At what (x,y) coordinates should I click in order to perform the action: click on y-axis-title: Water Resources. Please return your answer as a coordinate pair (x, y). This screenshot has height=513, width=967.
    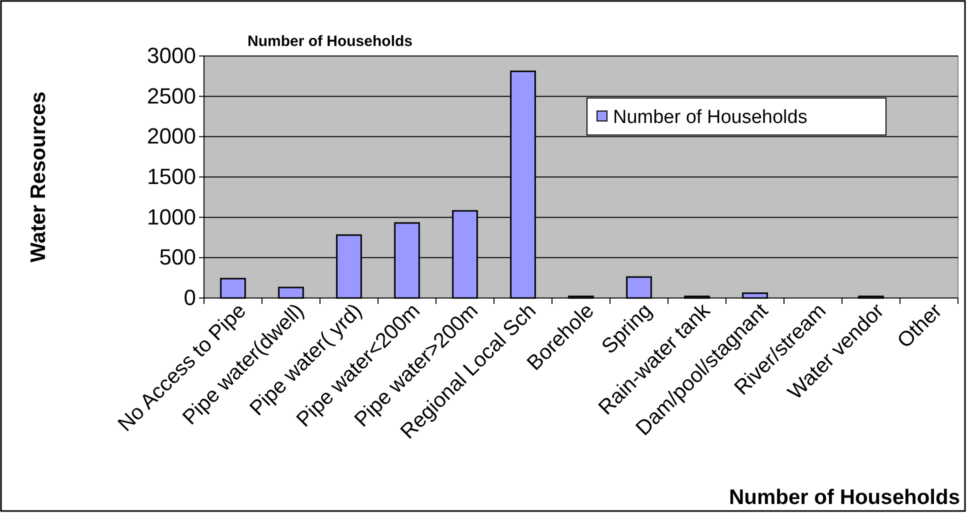
    Looking at the image, I should click on (38, 177).